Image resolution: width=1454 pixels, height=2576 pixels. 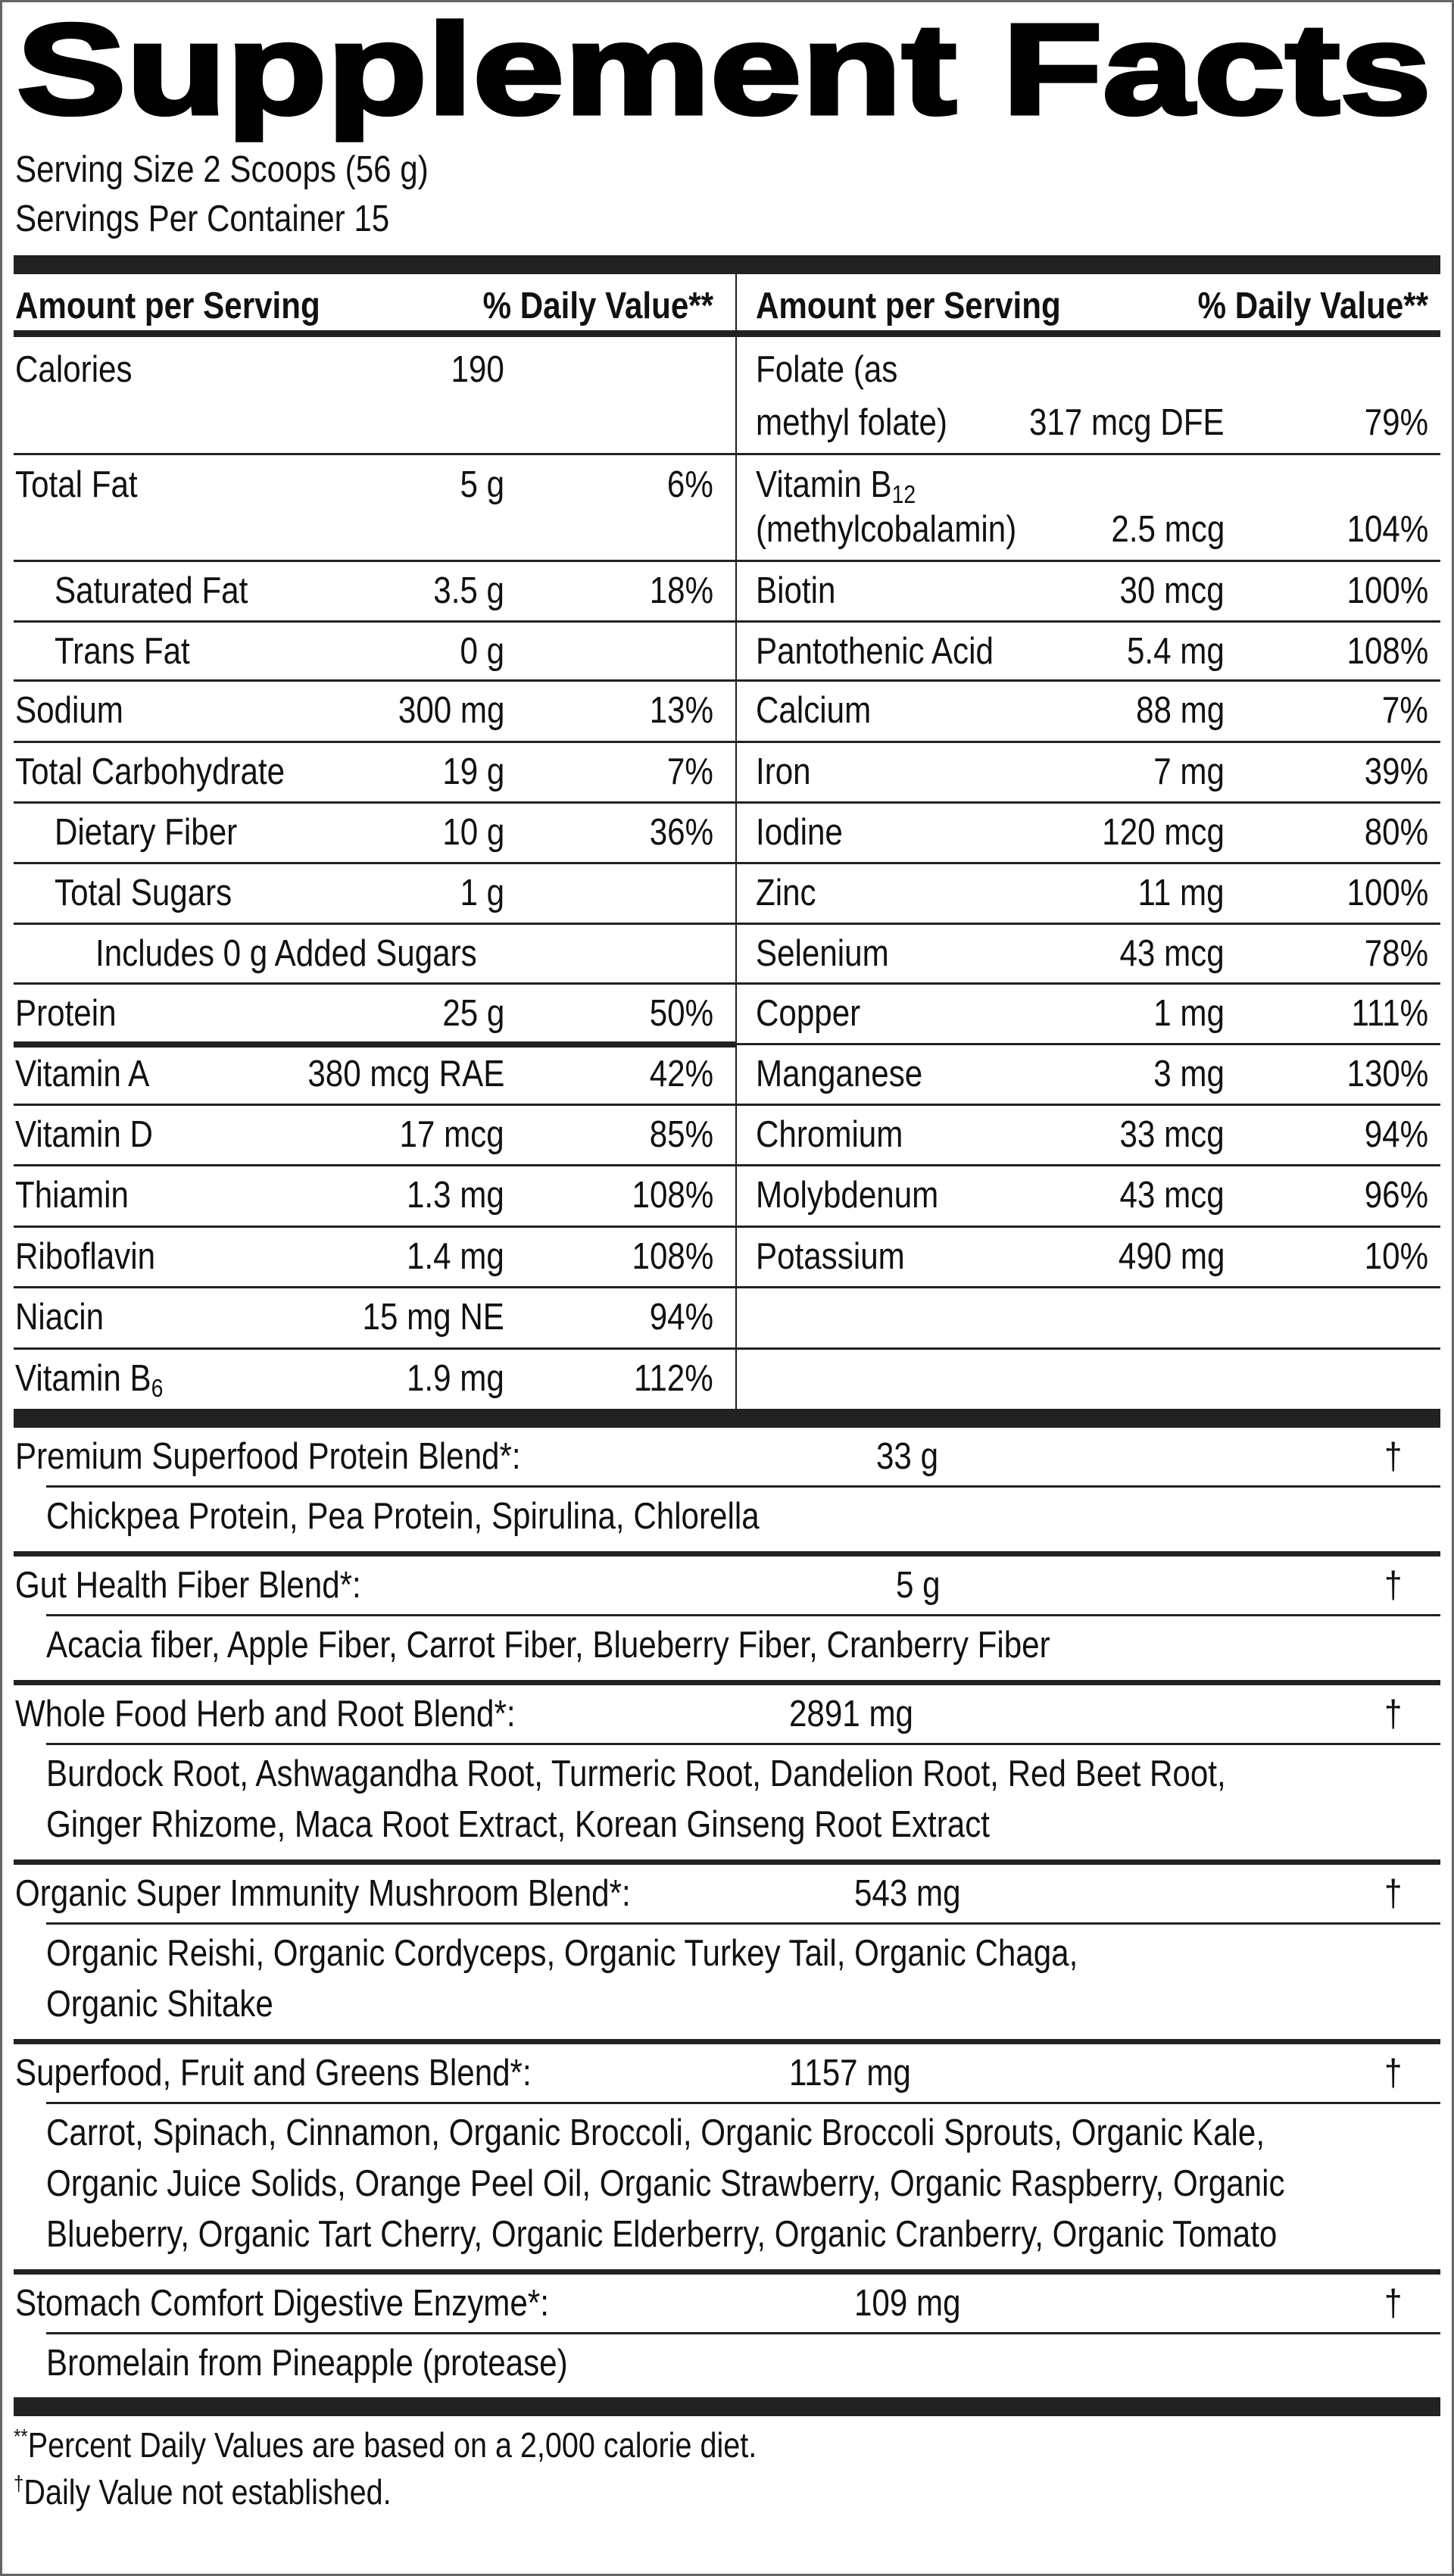 I want to click on nutrient-amount: 33 mcg, so click(x=1172, y=1134).